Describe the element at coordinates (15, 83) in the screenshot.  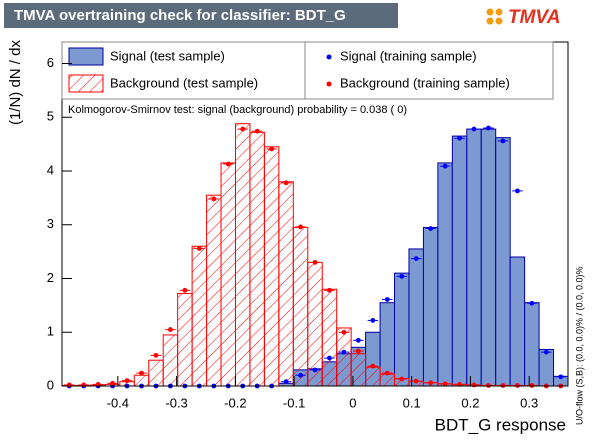
I see `y-axis-label: (1/N) dN / dx` at that location.